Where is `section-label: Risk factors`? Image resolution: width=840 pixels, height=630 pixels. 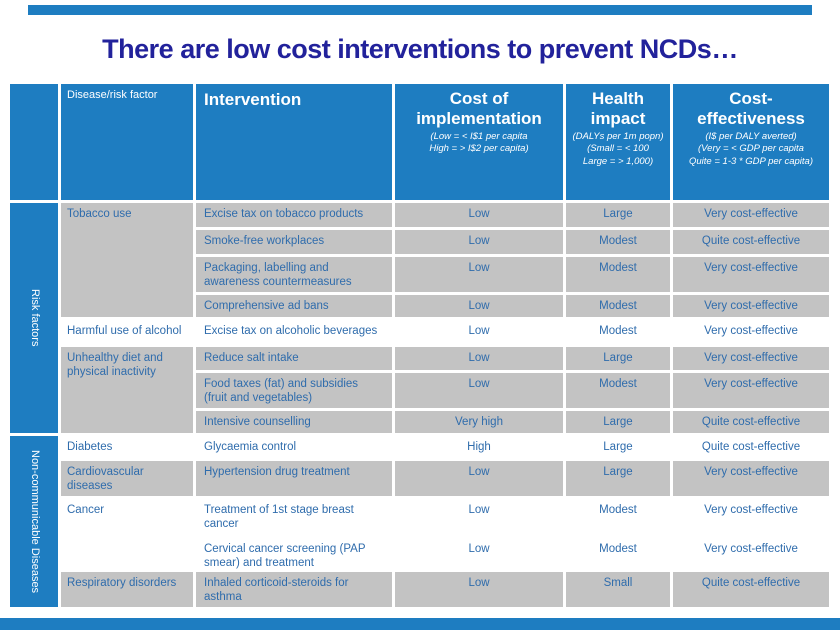 section-label: Risk factors is located at coordinates (34, 318).